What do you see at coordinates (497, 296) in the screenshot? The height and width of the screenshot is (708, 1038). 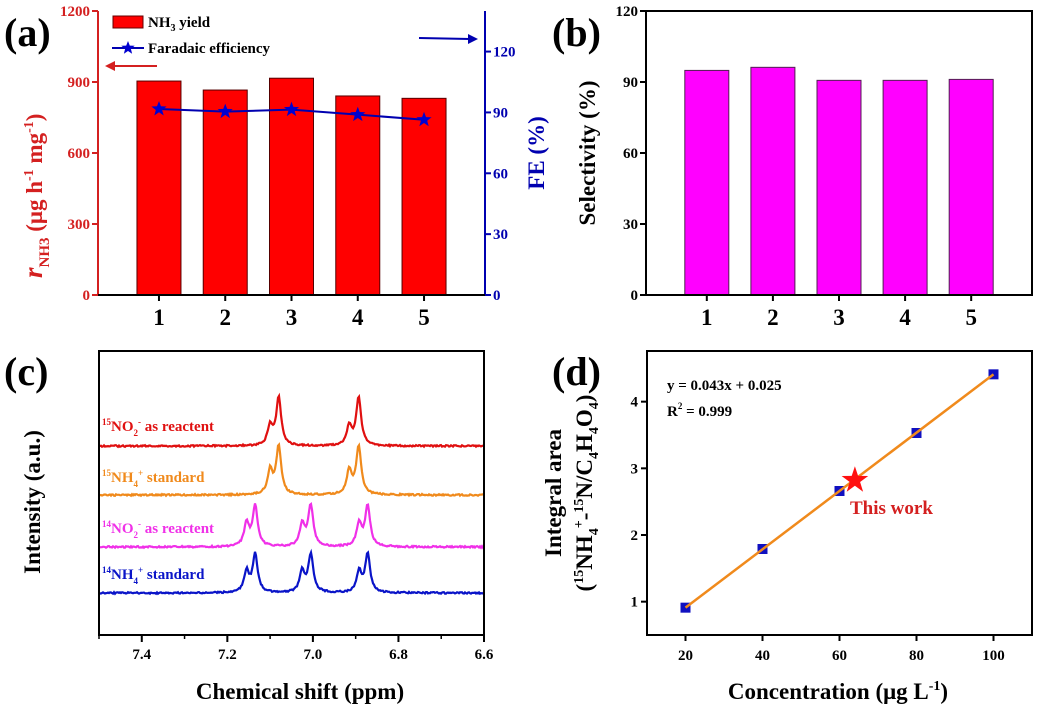 I see `ytick-label-right: 0` at bounding box center [497, 296].